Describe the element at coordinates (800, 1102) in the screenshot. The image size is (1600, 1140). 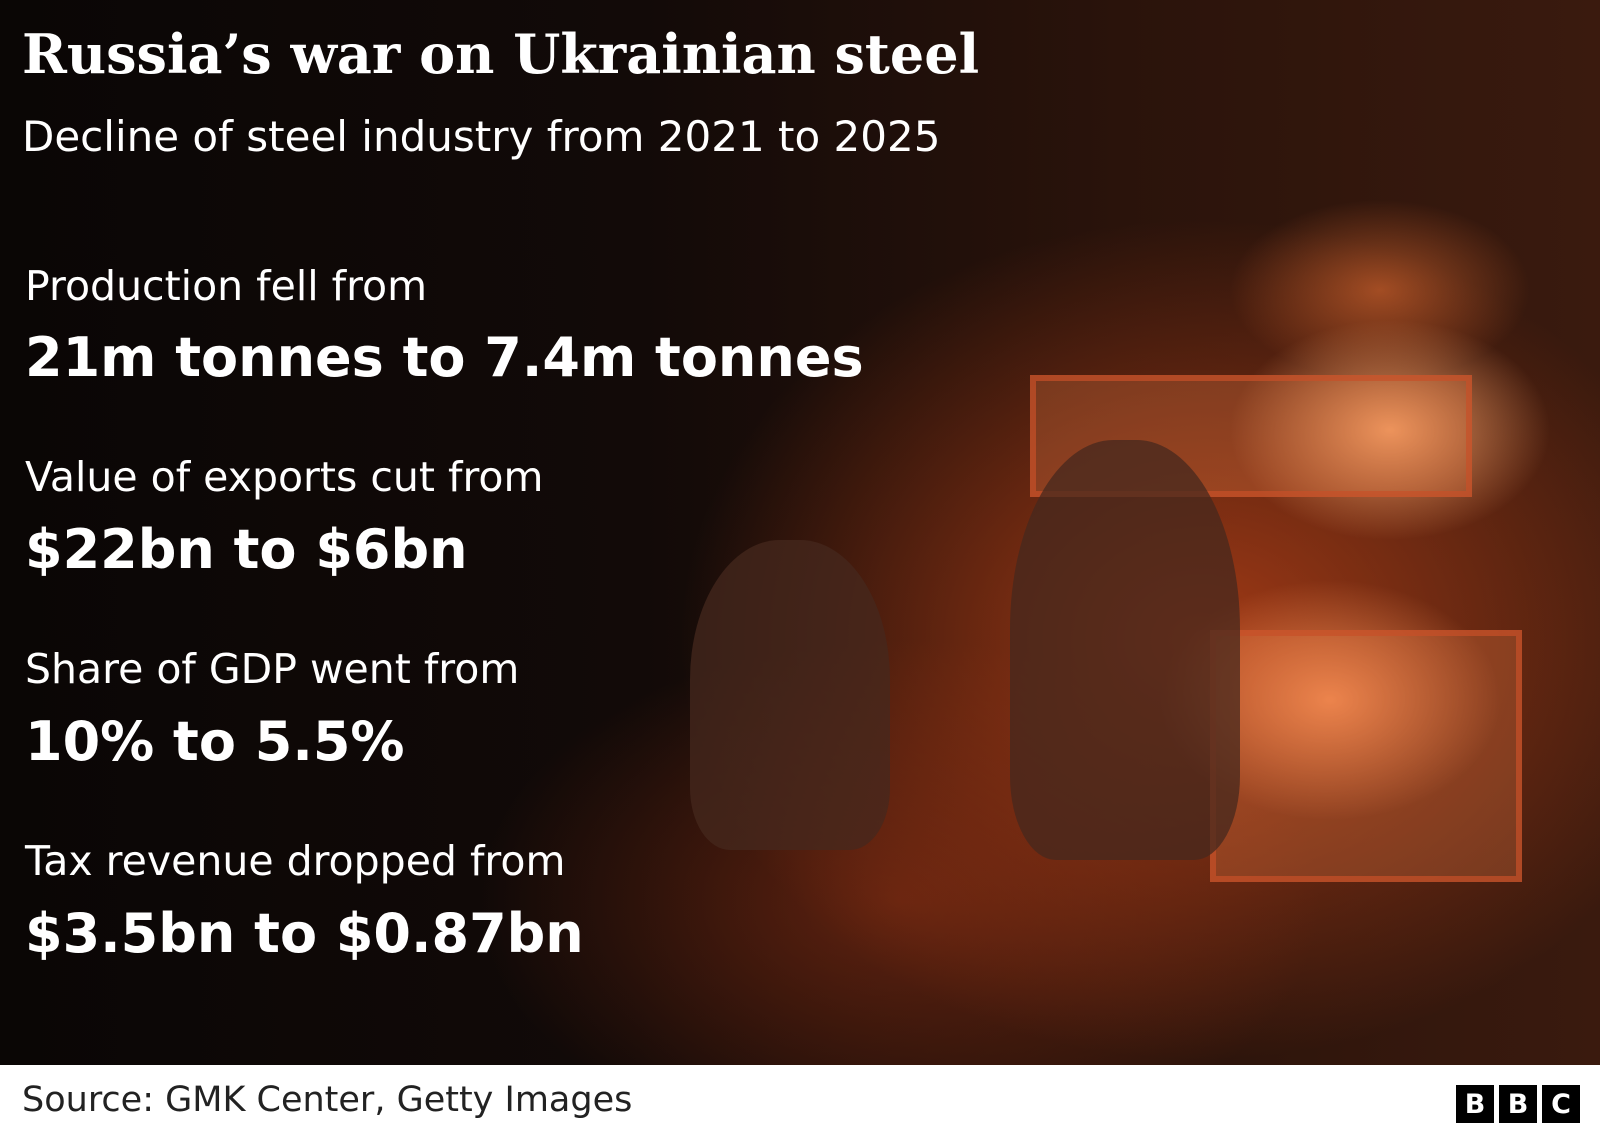
I see `footer: Source: GMK Center, Getty Images B B C` at that location.